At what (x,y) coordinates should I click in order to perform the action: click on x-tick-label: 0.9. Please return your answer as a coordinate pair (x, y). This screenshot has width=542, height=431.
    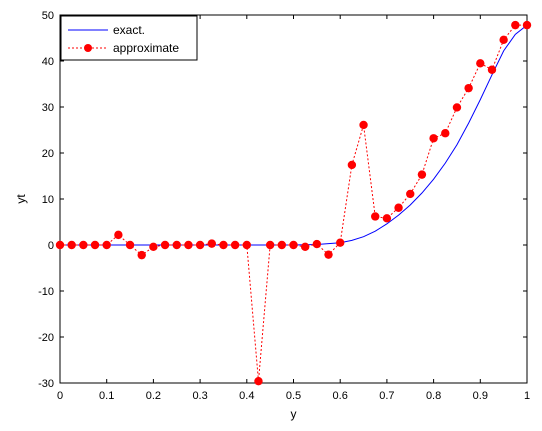
    Looking at the image, I should click on (480, 396).